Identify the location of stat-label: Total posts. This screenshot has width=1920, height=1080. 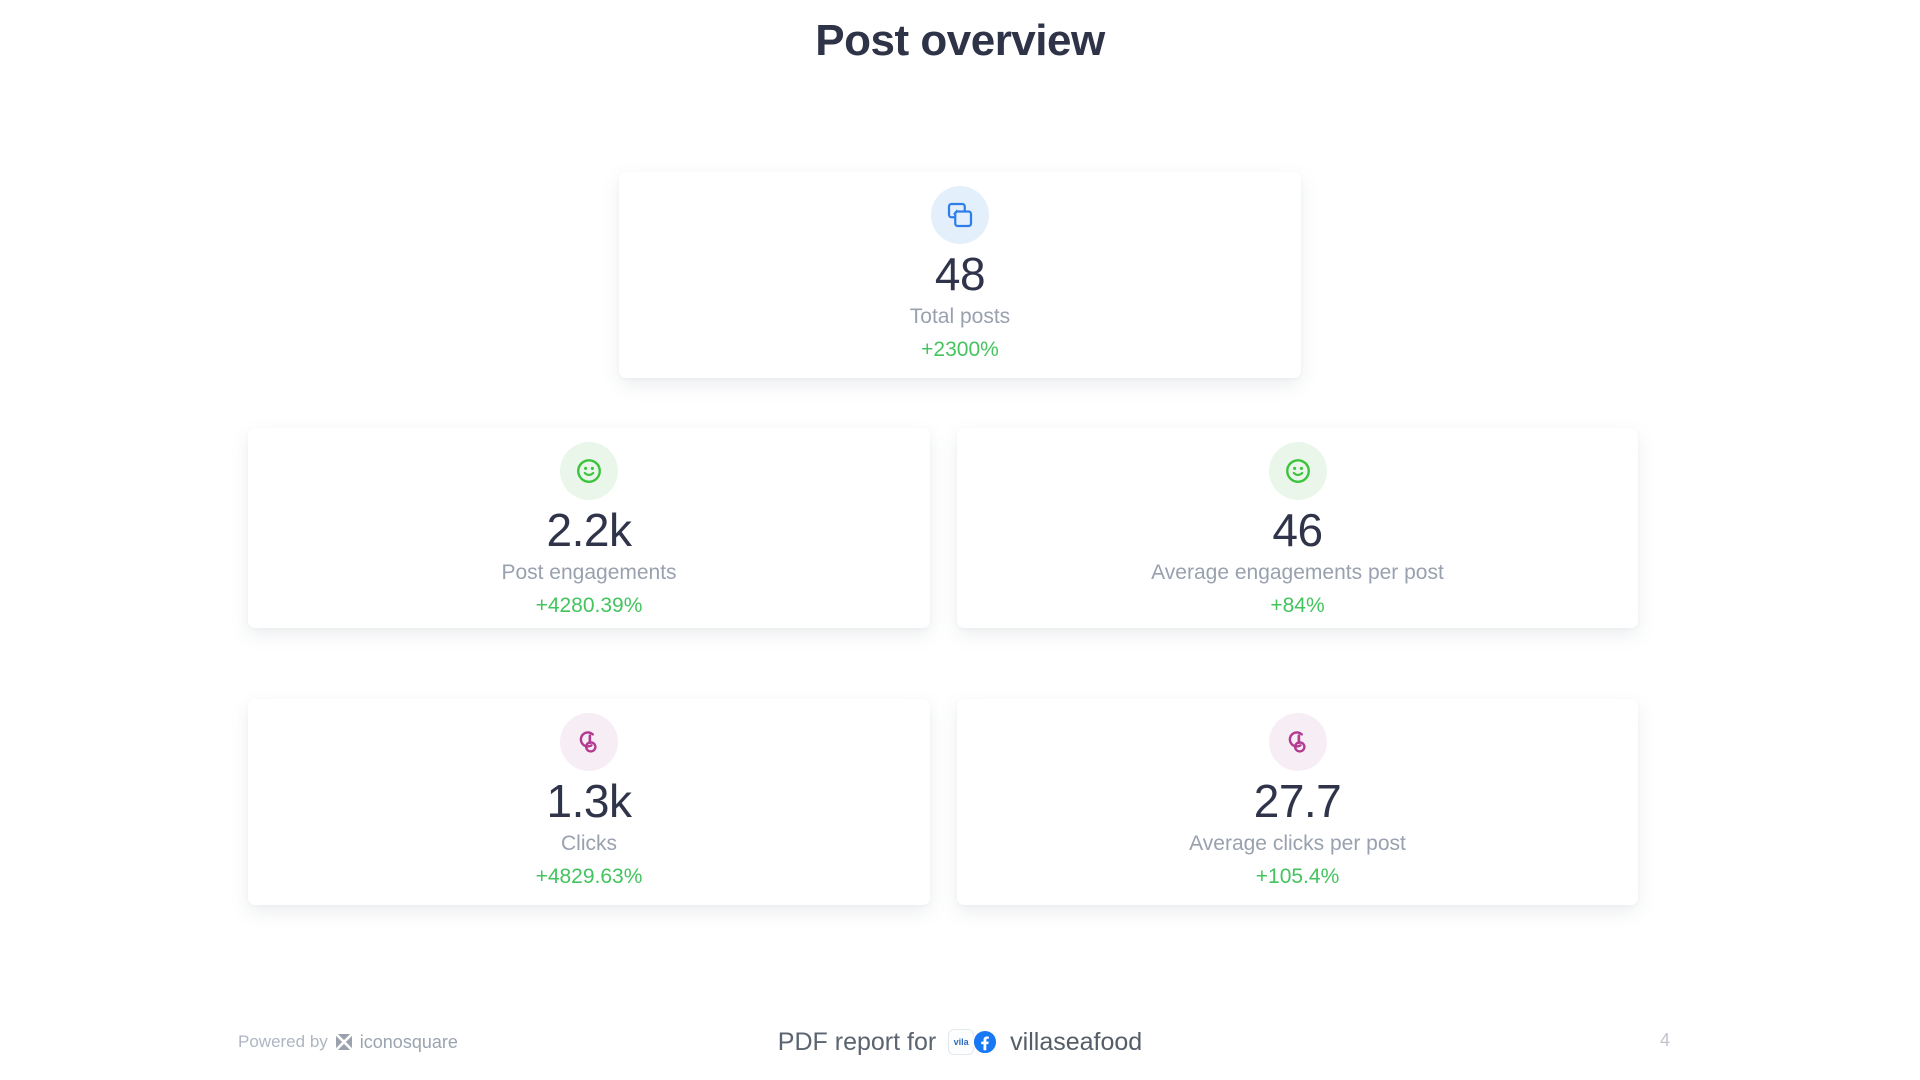
(960, 316).